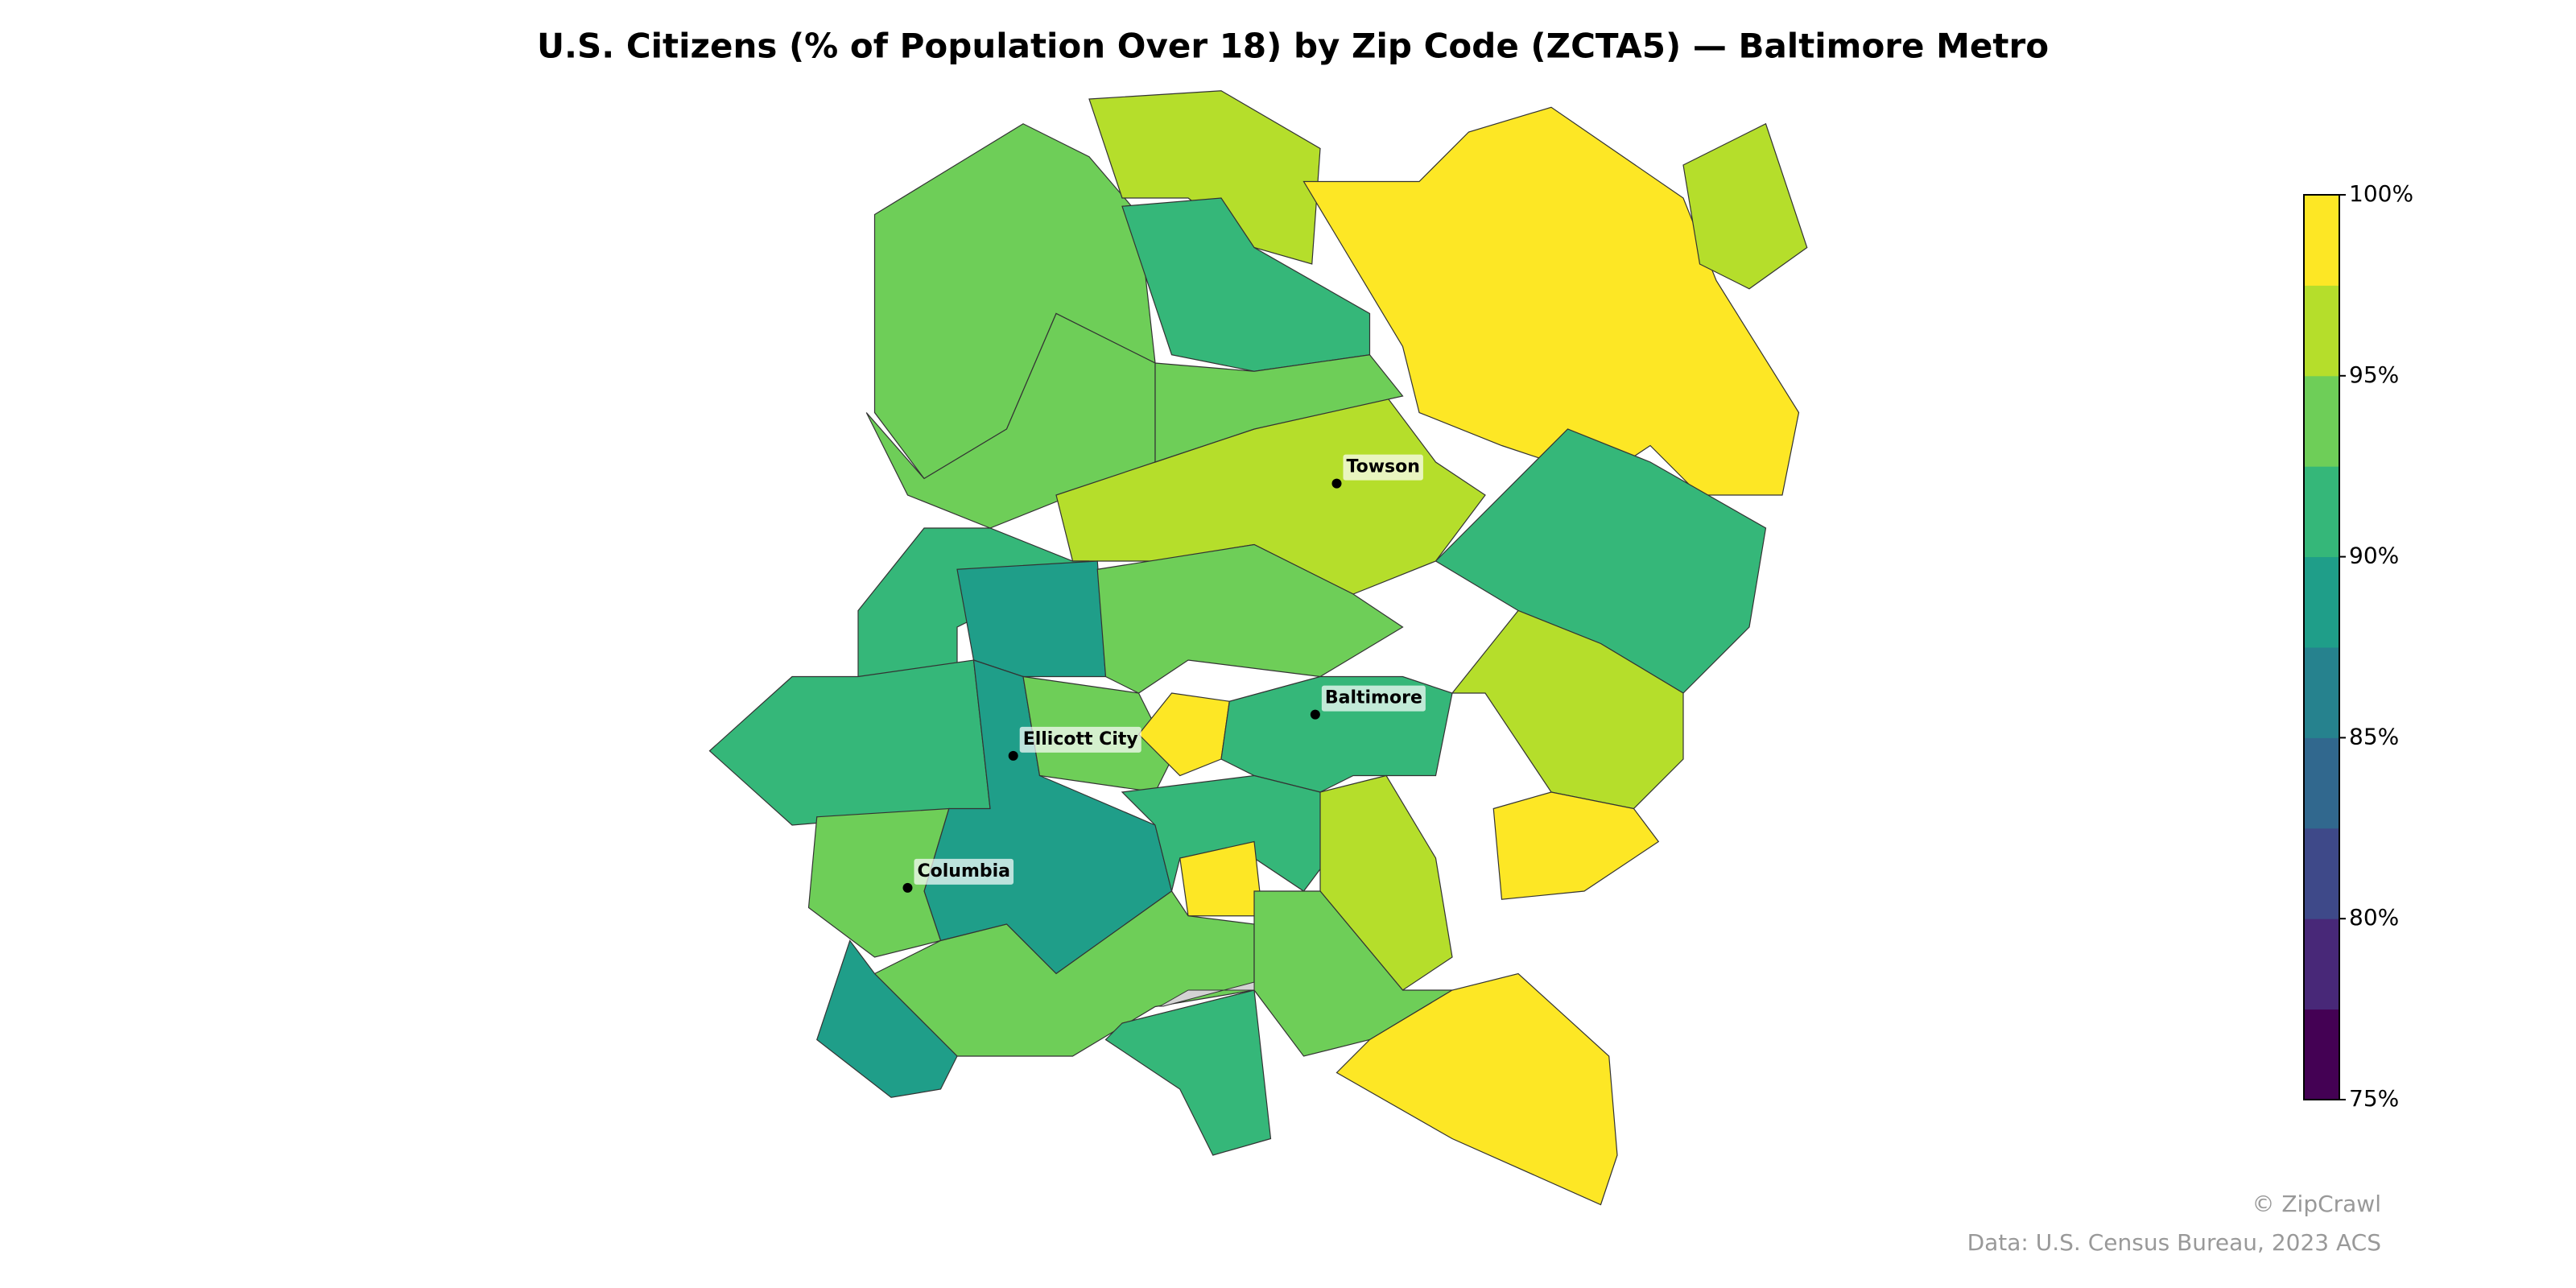 Image resolution: width=2576 pixels, height=1288 pixels. Describe the element at coordinates (2358, 646) in the screenshot. I see `colorbar: 75% 80% 85% 90% 95% 100%` at that location.